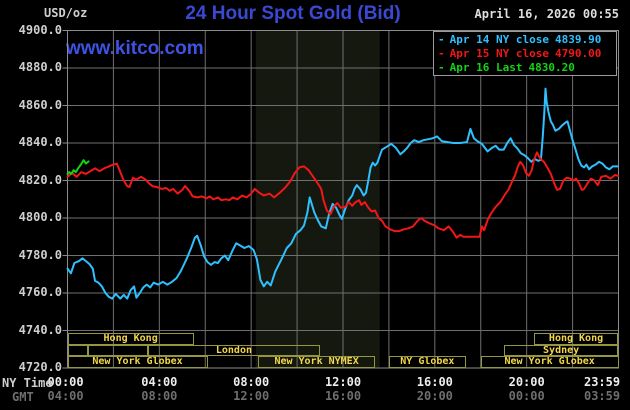  What do you see at coordinates (551, 67) in the screenshot?
I see `legend-value: 4830.20` at bounding box center [551, 67].